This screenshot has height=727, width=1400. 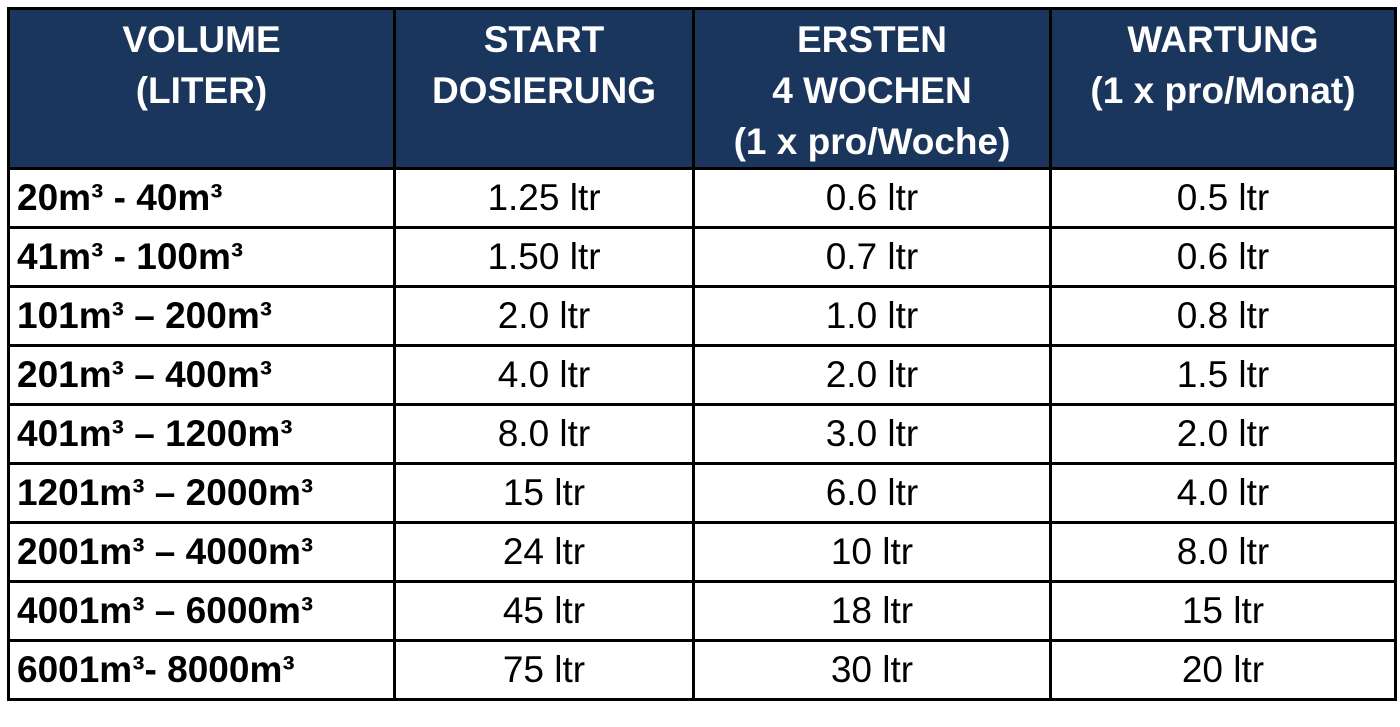 I want to click on volume-cell: 4001m³ – 6000m³, so click(x=201, y=611).